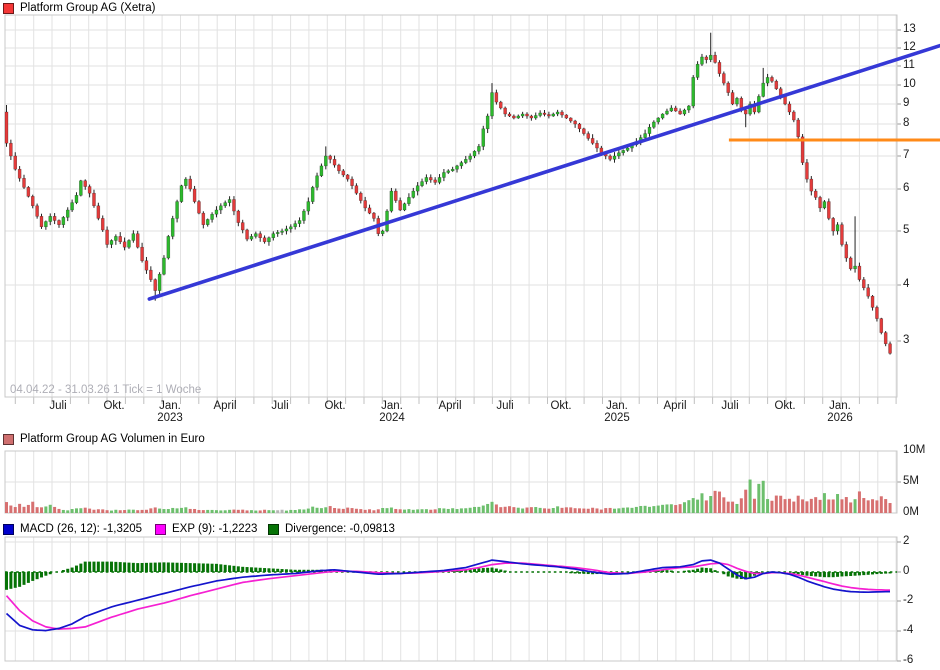 This screenshot has height=670, width=940. I want to click on macd-swatch-icon, so click(8, 529).